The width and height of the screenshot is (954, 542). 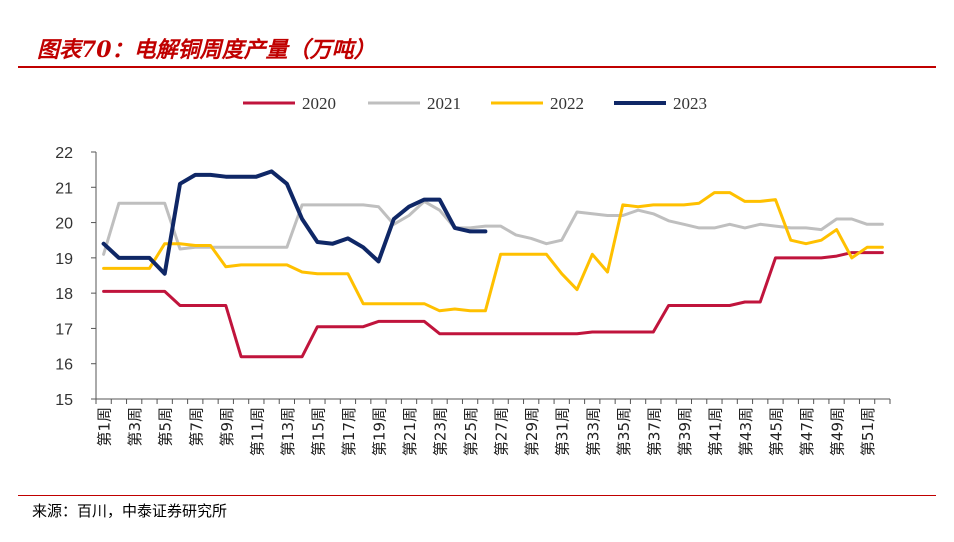 What do you see at coordinates (532, 431) in the screenshot?
I see `x-tick-label: 第29周` at bounding box center [532, 431].